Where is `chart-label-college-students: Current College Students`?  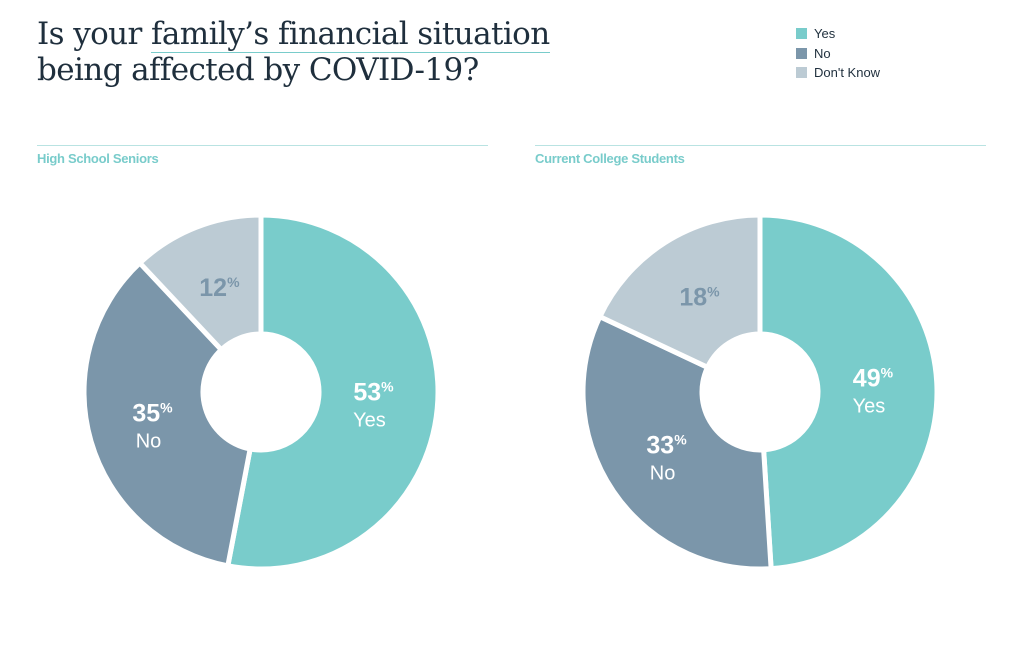 chart-label-college-students: Current College Students is located at coordinates (610, 158).